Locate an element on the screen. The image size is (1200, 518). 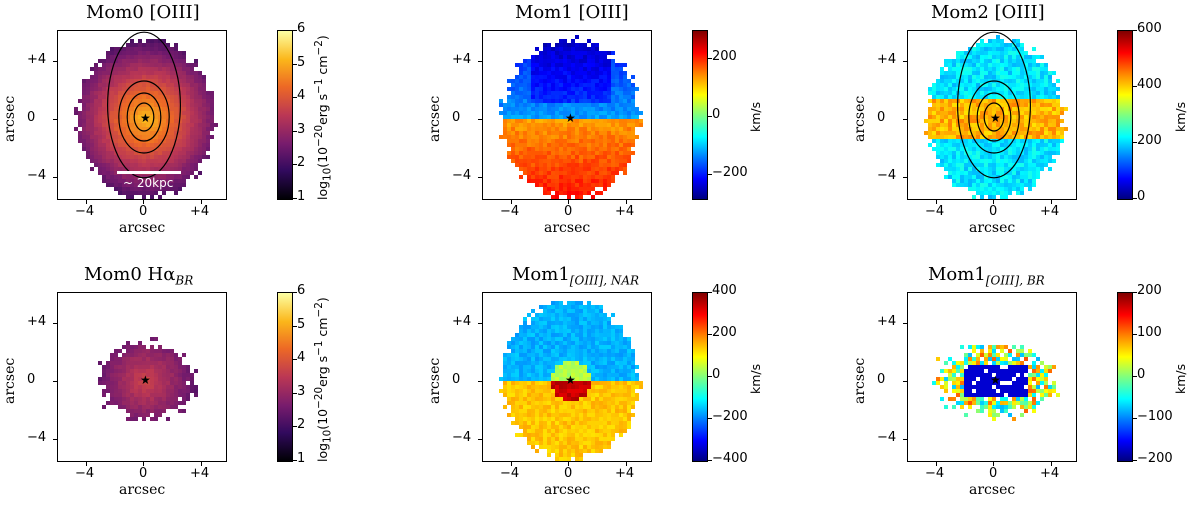
contour-line is located at coordinates (144, 117).